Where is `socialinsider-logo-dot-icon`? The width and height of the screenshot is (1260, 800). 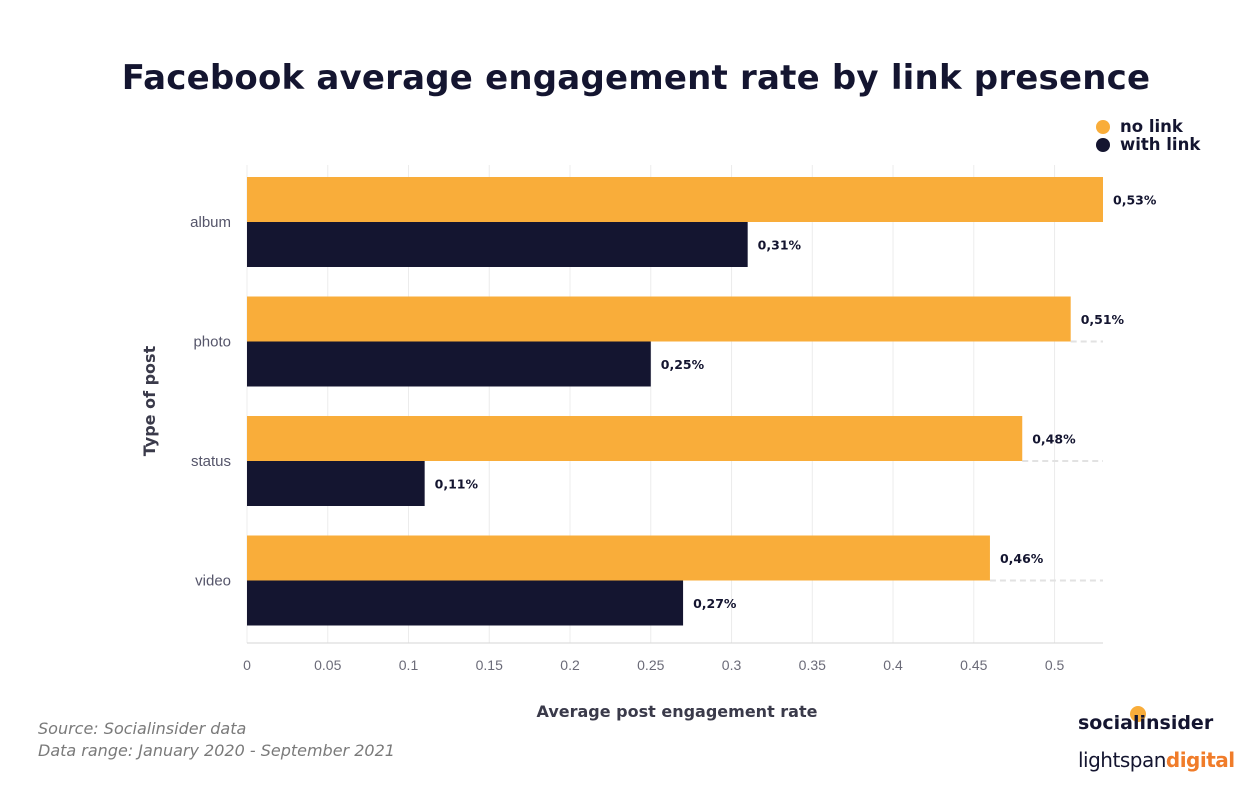 socialinsider-logo-dot-icon is located at coordinates (1138, 714).